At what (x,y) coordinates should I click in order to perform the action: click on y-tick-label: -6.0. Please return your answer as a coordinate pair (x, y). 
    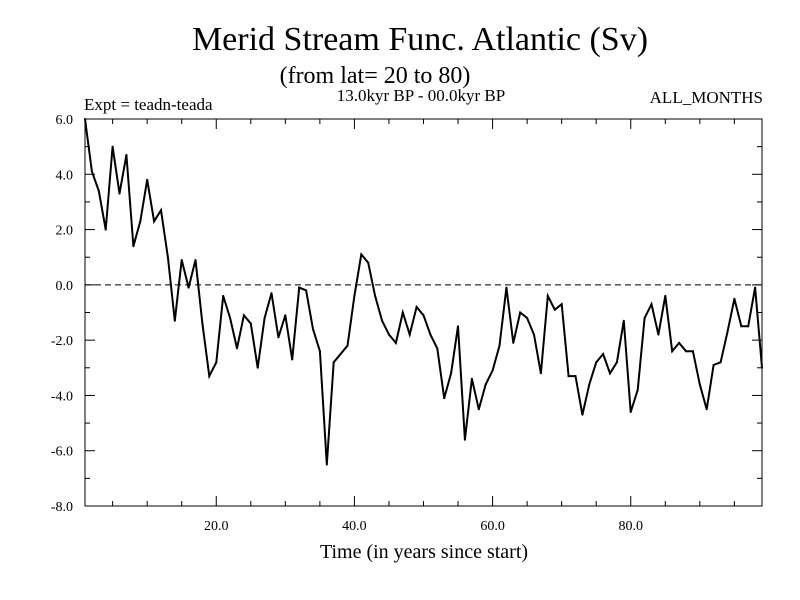
    Looking at the image, I should click on (62, 452).